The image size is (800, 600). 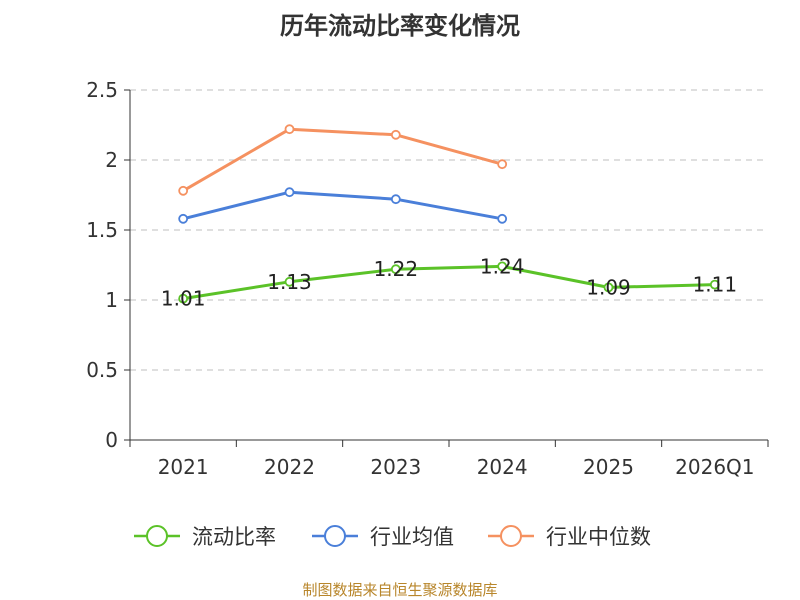 What do you see at coordinates (111, 440) in the screenshot?
I see `y-tick-label: 0` at bounding box center [111, 440].